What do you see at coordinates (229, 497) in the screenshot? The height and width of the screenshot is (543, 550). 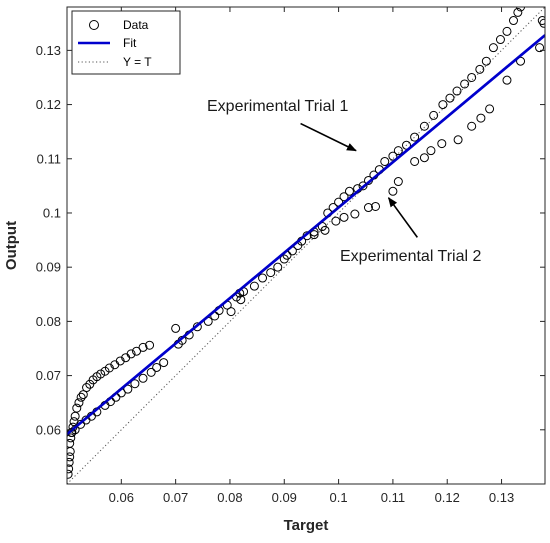 I see `x-tick-label: 0.08` at bounding box center [229, 497].